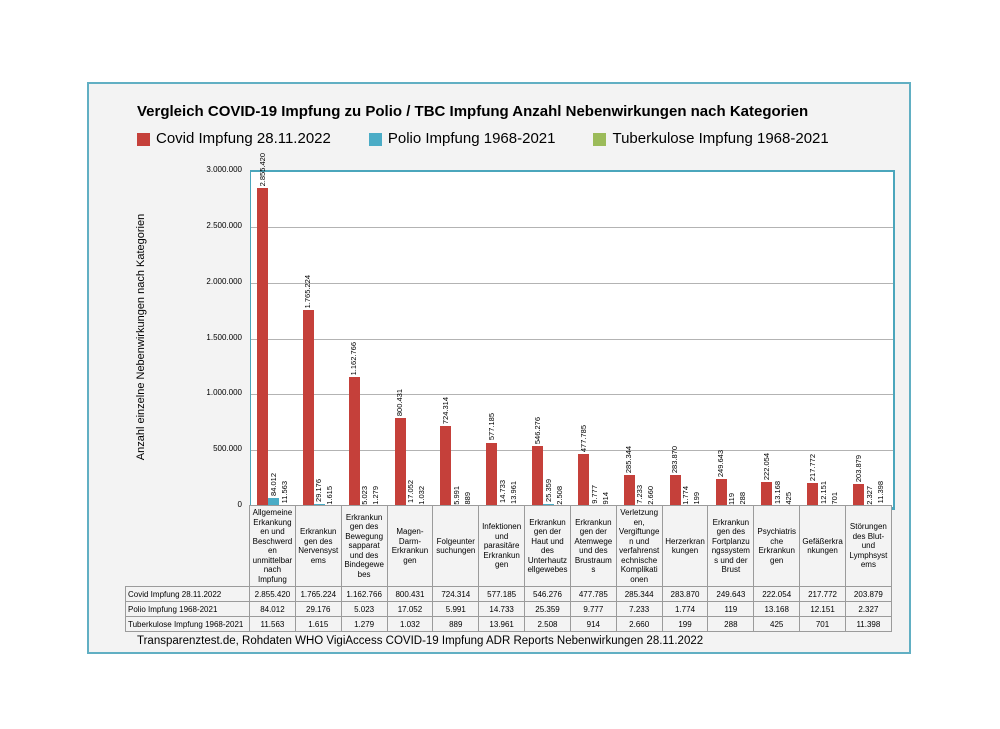 This screenshot has width=1000, height=729. I want to click on bar-value-label: 5.023, so click(365, 495).